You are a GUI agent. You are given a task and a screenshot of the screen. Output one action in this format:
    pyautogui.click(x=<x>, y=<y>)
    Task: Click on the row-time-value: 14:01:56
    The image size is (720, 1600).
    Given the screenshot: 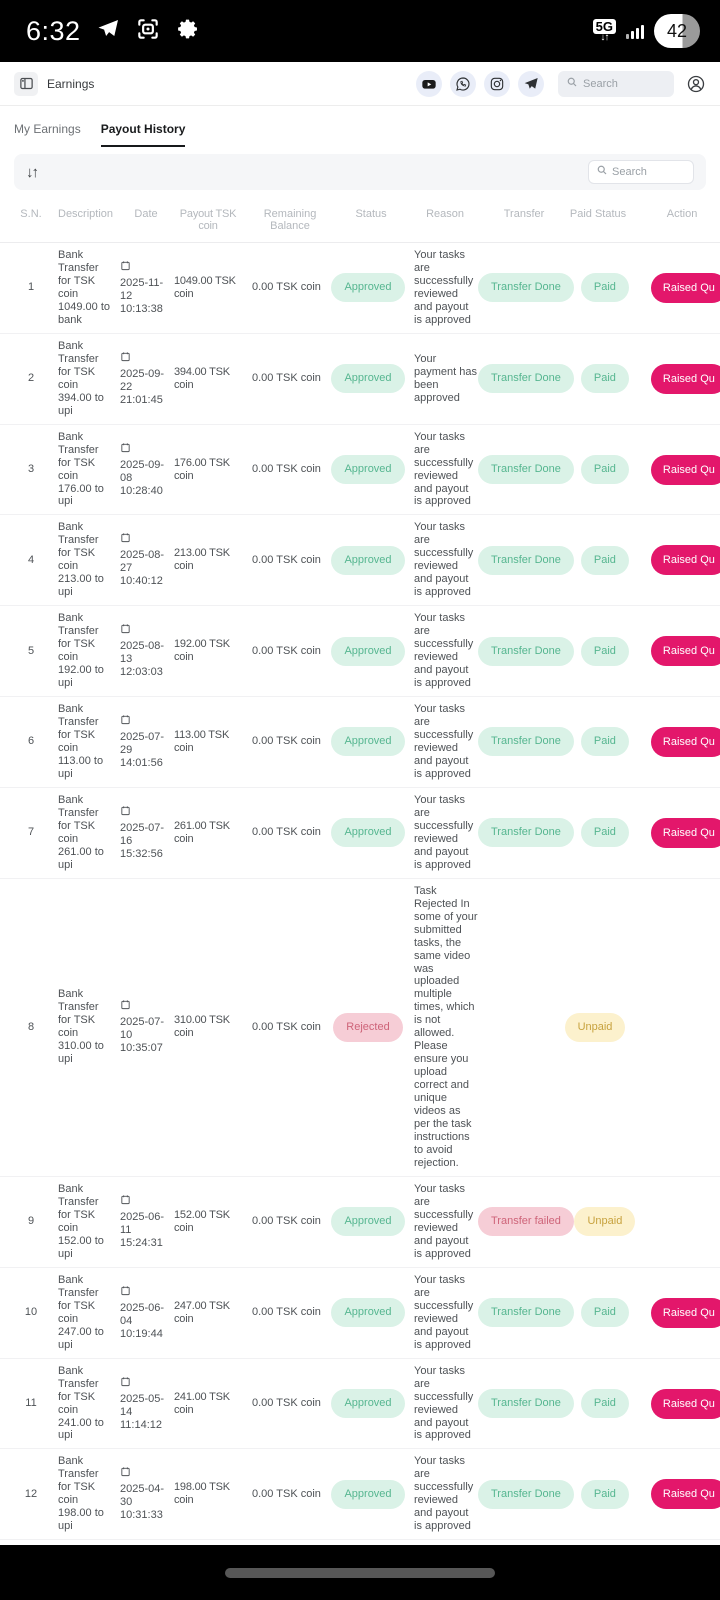 What is the action you would take?
    pyautogui.click(x=141, y=762)
    